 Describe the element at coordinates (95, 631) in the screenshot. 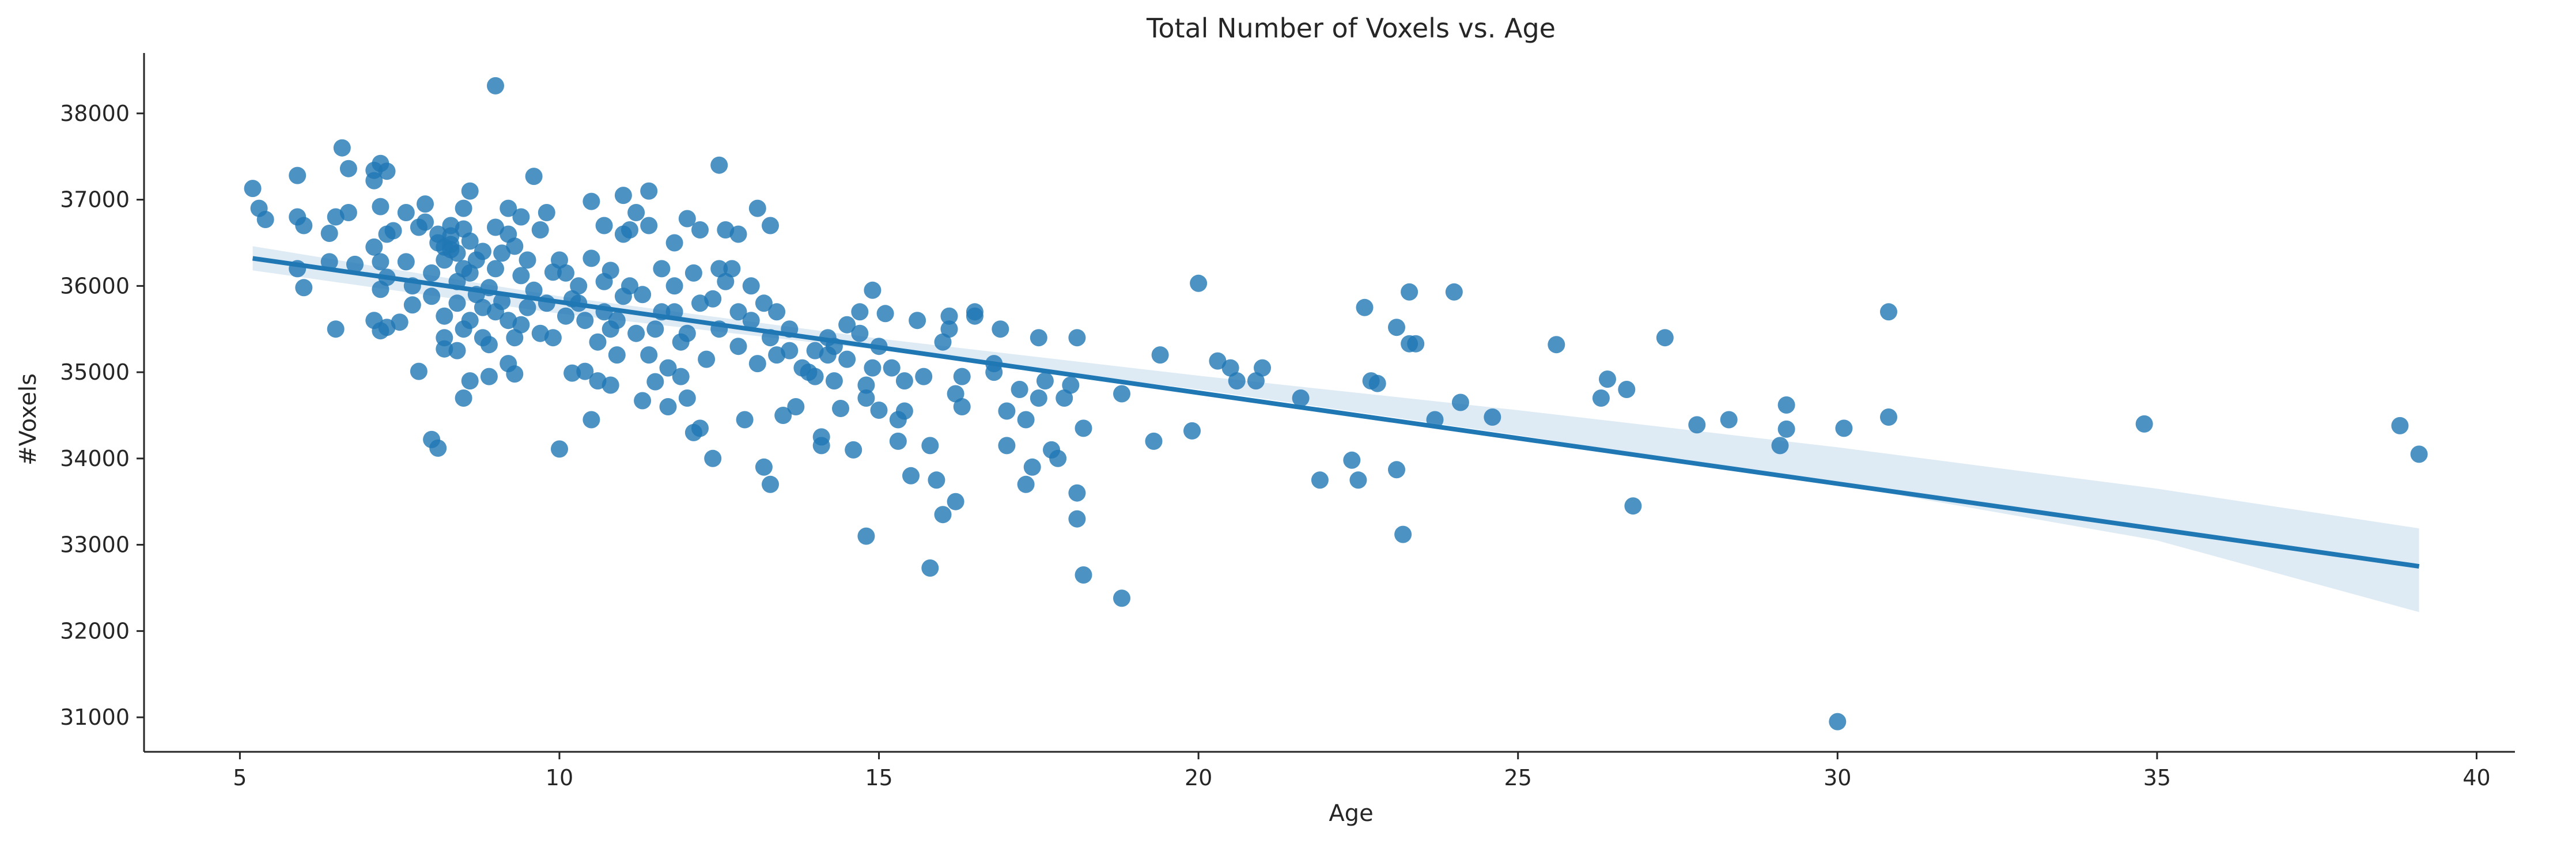

I see `y-tick-label: 32000` at that location.